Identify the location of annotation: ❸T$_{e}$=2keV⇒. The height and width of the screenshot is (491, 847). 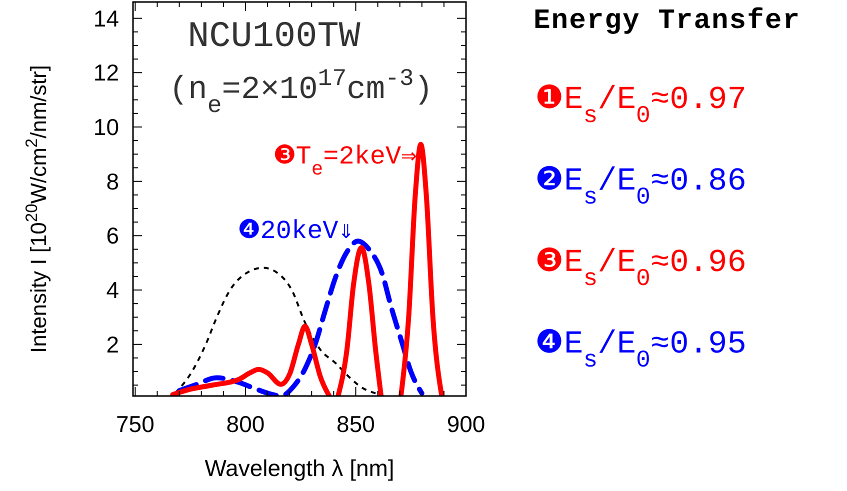
(344, 160).